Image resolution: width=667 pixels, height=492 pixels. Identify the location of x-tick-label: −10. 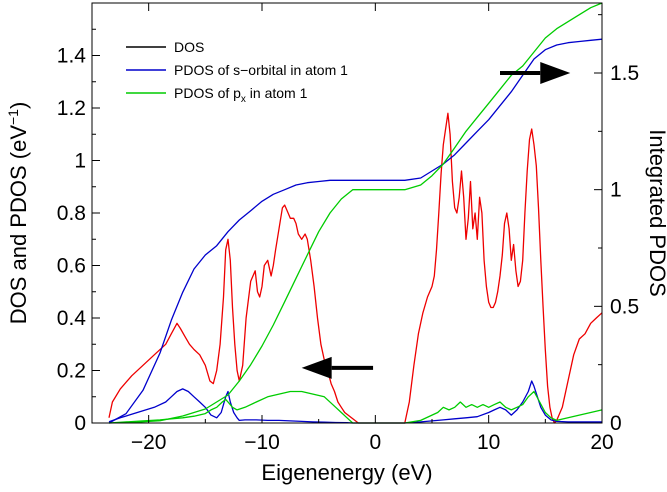
(262, 442).